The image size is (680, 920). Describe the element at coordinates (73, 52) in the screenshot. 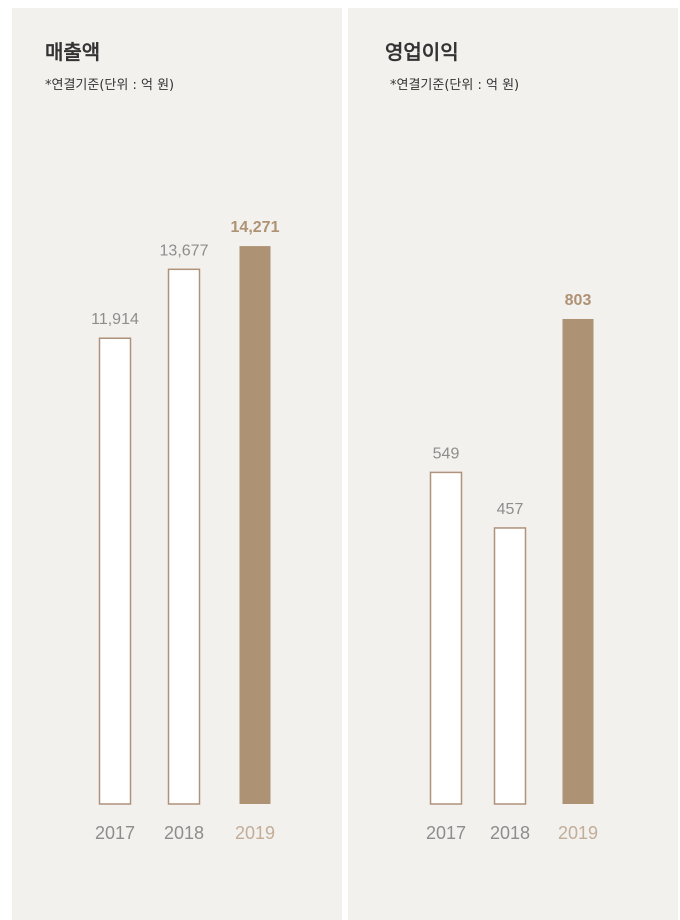

I see `chart-title: 매출액` at that location.